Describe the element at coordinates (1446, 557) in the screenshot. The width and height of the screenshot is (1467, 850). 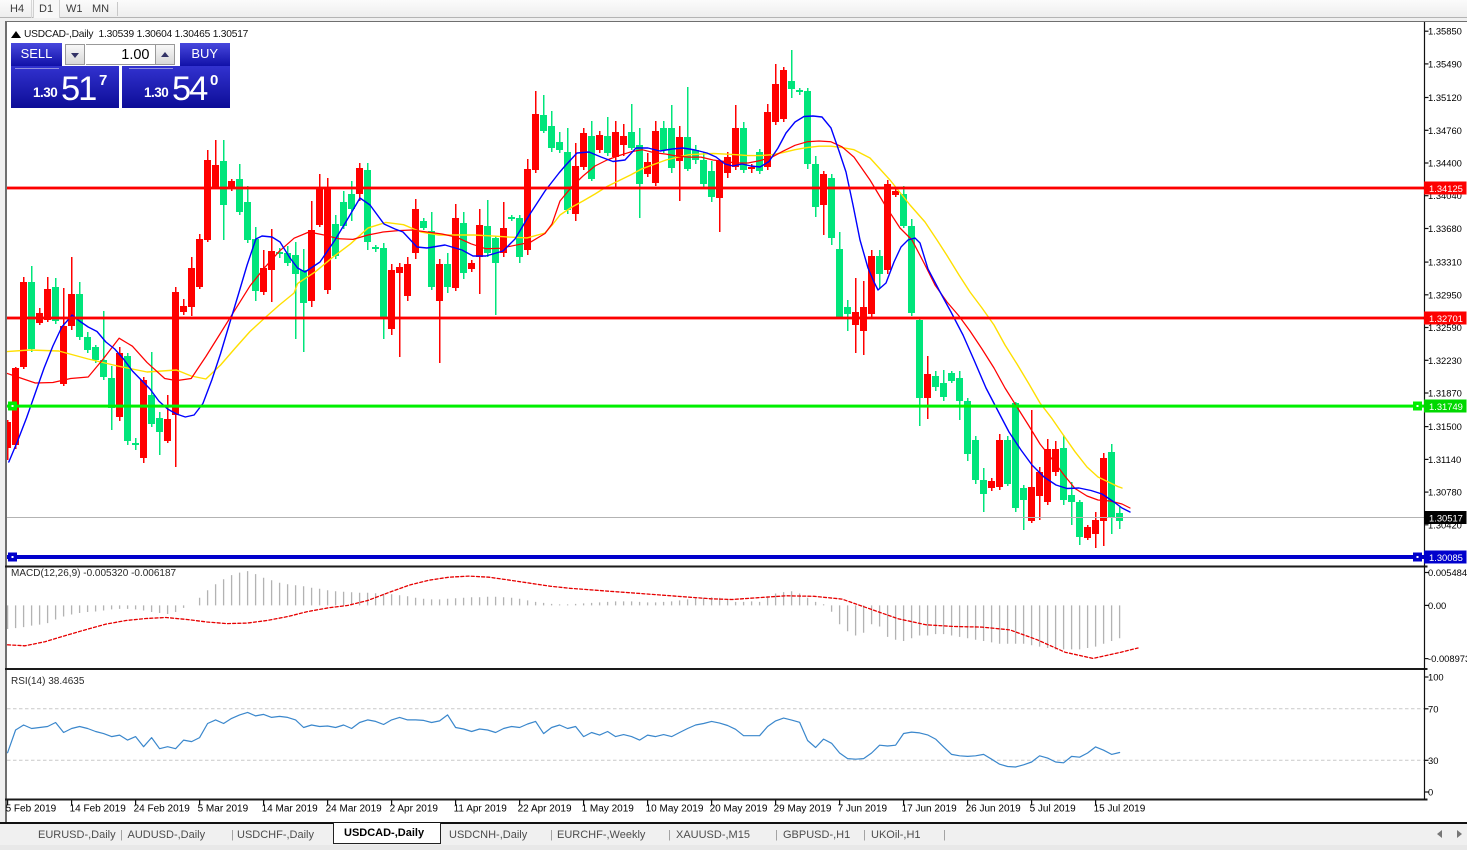
I see `svg-text: 1.30085` at that location.